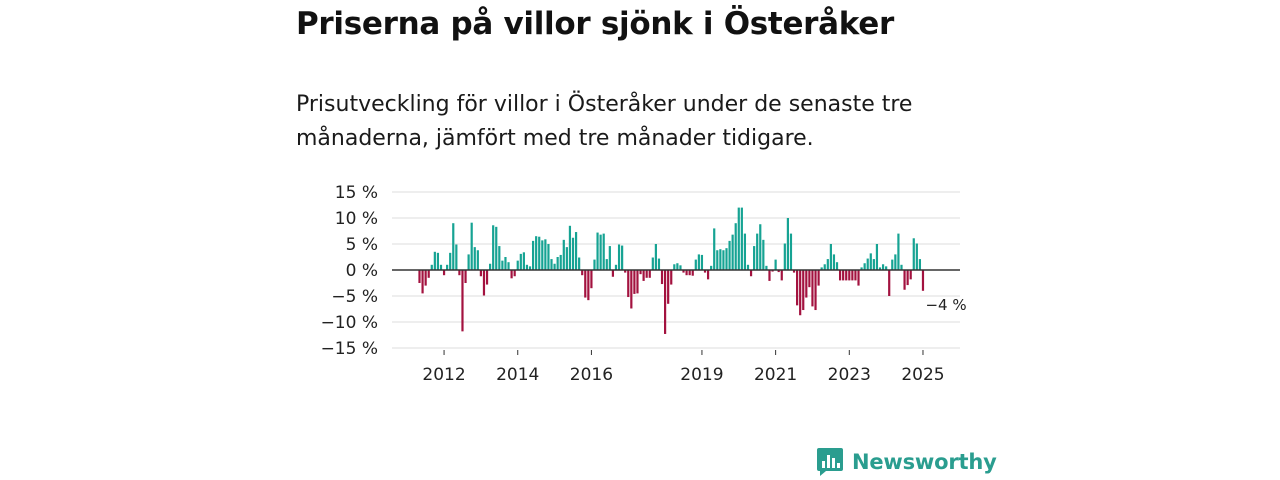  I want to click on y-tick-label: −5 %, so click(354, 297).